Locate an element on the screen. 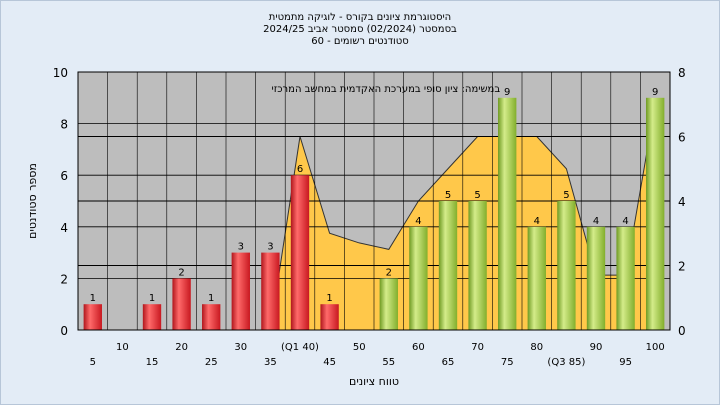 The height and width of the screenshot is (405, 720). bar-value-label-55: 2 is located at coordinates (389, 272).